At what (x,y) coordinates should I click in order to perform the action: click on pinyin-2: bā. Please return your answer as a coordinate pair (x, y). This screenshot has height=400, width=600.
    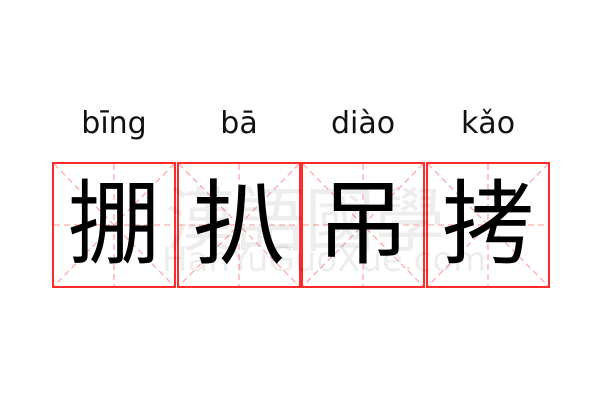
    Looking at the image, I should click on (239, 123).